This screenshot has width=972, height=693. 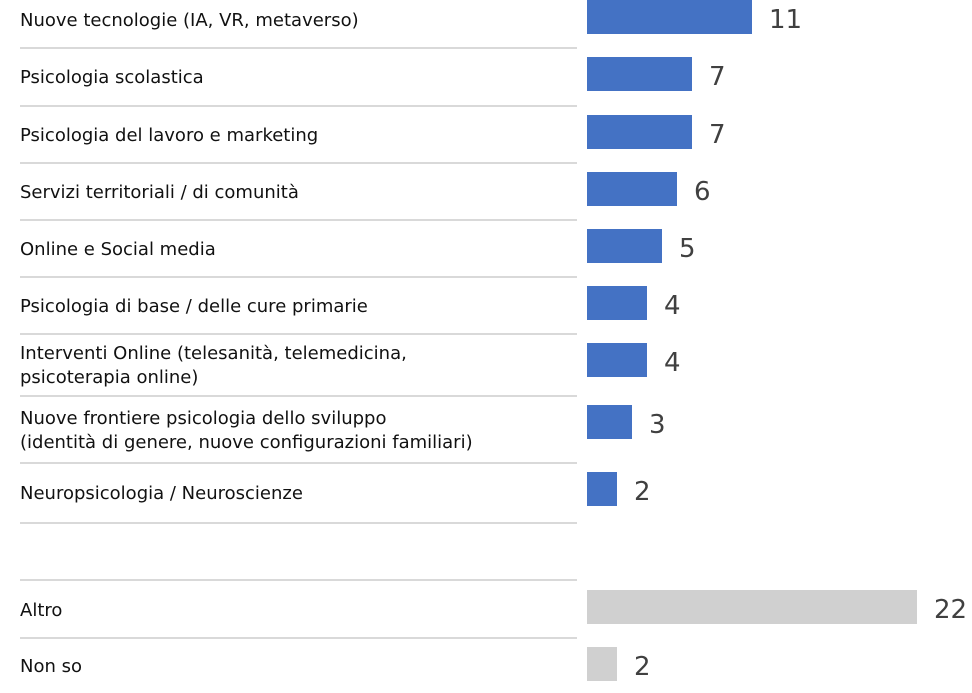 I want to click on category-label: Psicologia scolastica, so click(x=112, y=77).